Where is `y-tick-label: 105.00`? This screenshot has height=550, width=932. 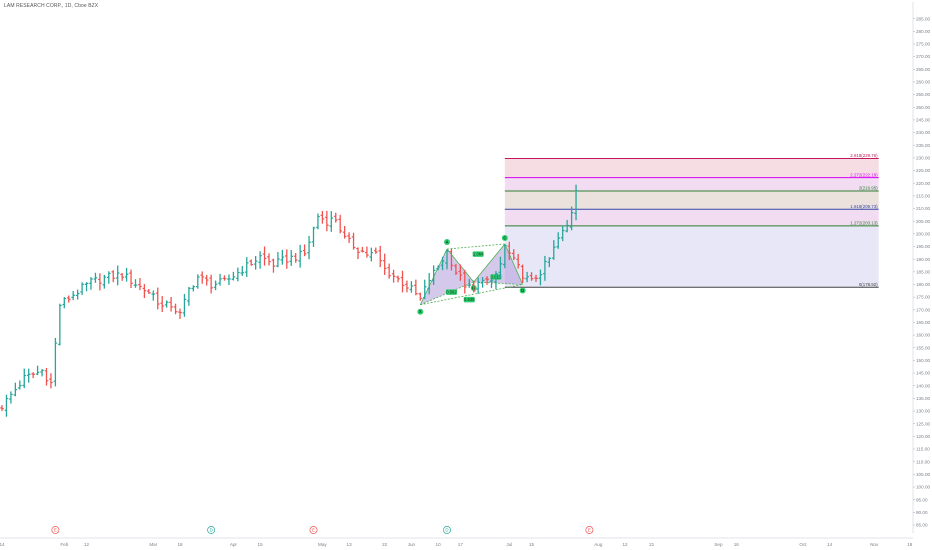
y-tick-label: 105.00 is located at coordinates (923, 474).